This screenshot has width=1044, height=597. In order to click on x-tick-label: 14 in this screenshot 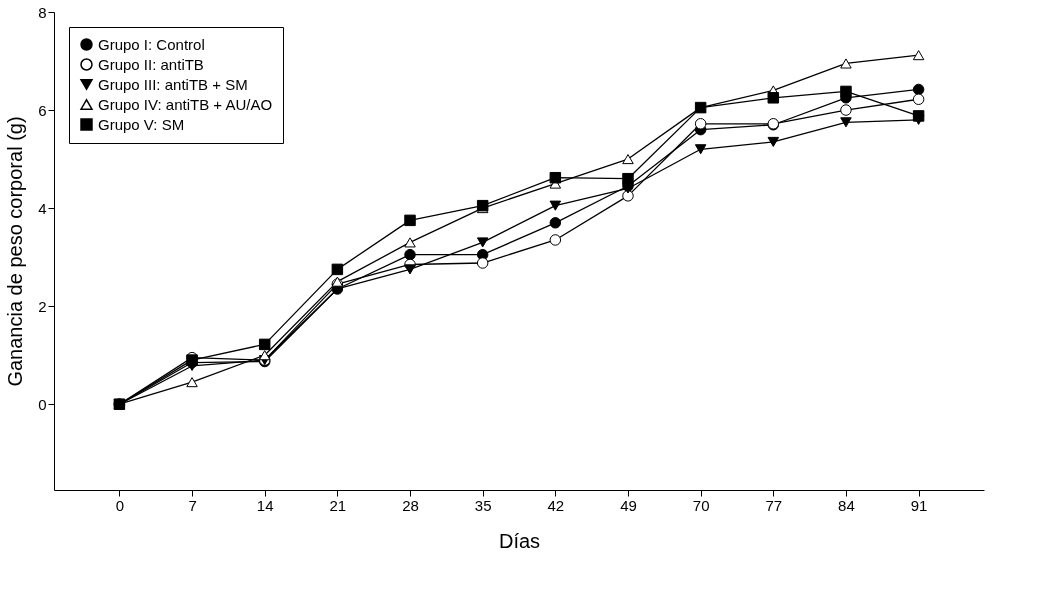, I will do `click(265, 505)`.